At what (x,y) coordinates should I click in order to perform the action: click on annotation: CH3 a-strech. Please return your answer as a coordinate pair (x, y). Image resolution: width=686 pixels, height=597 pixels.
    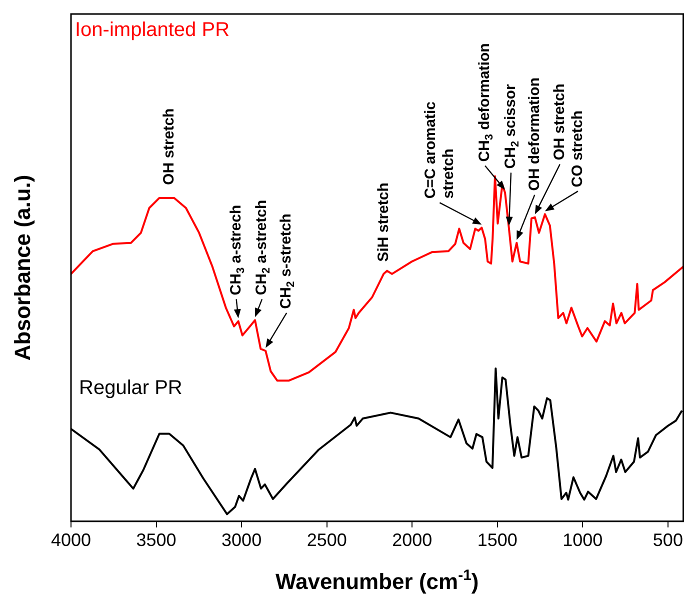
    Looking at the image, I should click on (237, 250).